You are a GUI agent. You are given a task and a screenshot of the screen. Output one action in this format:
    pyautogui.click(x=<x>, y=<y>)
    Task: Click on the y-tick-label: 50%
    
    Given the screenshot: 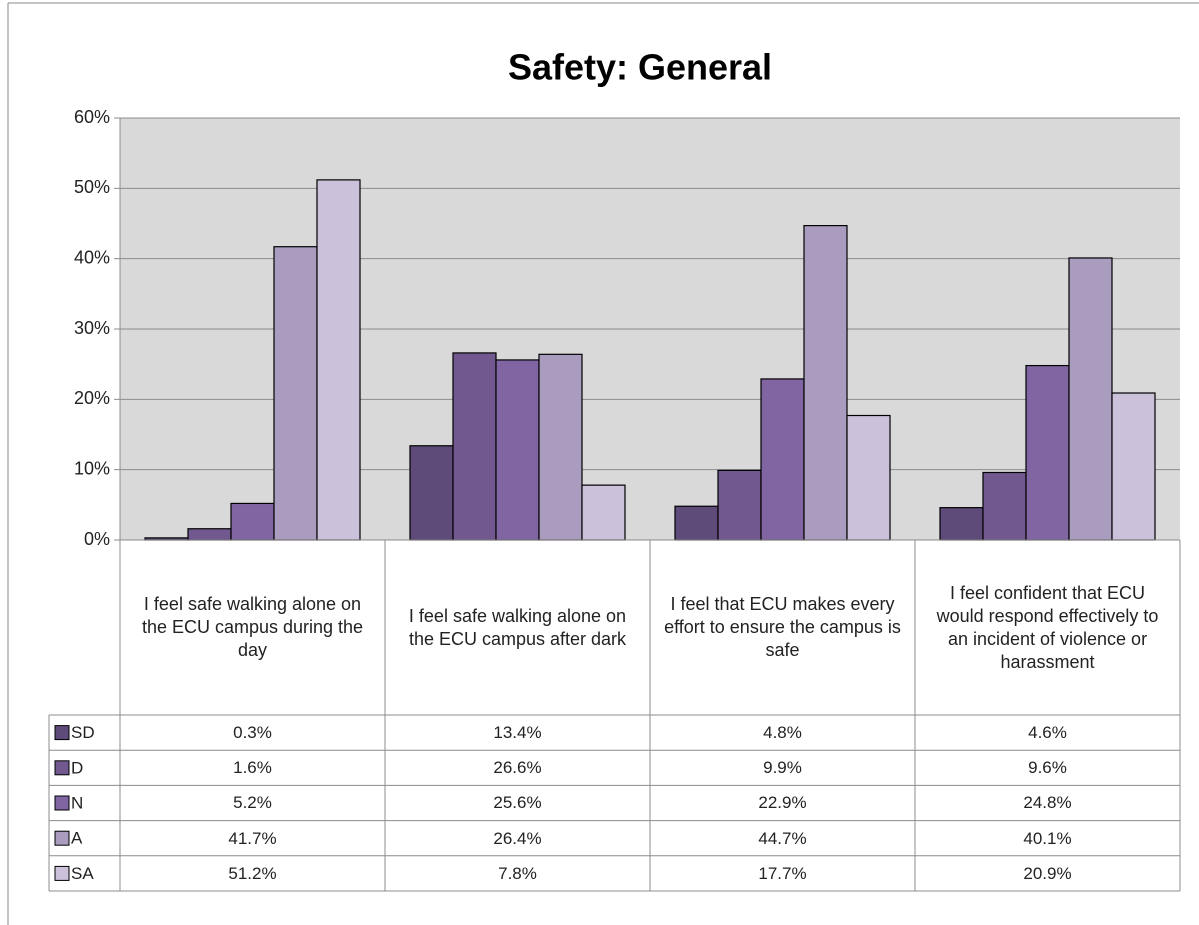 What is the action you would take?
    pyautogui.click(x=92, y=187)
    